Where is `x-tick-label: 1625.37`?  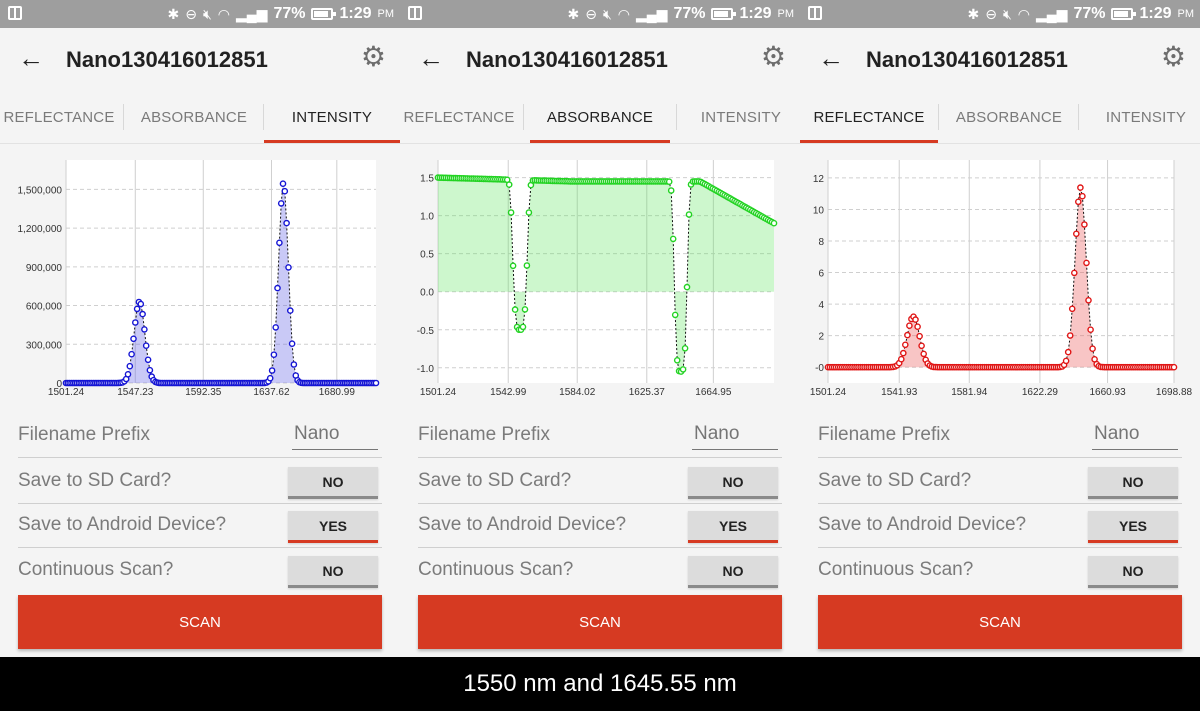
x-tick-label: 1625.37 is located at coordinates (647, 392).